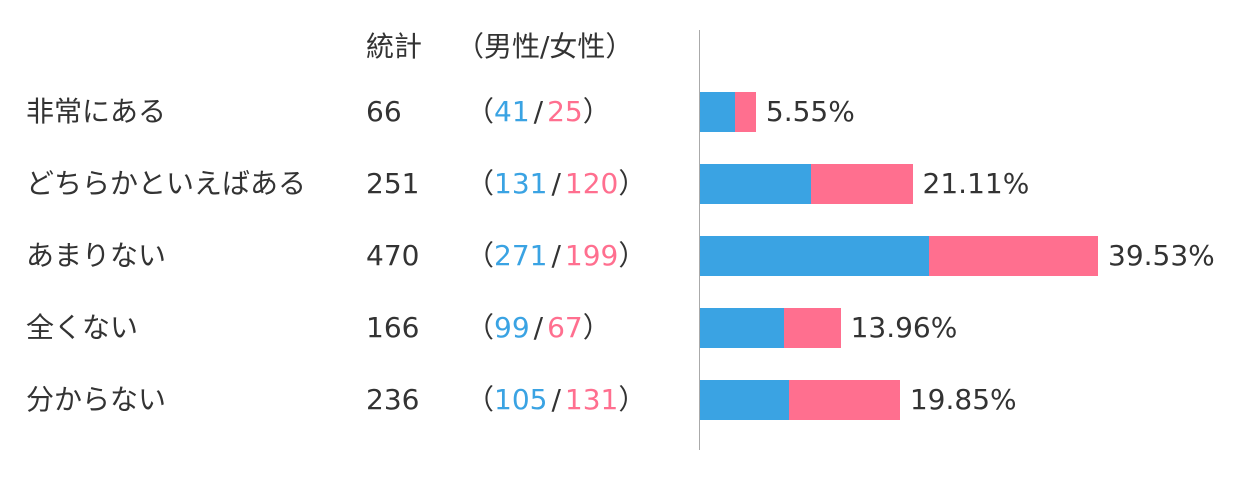 The image size is (1242, 480). Describe the element at coordinates (810, 111) in the screenshot. I see `percent-label: 5.55%` at that location.